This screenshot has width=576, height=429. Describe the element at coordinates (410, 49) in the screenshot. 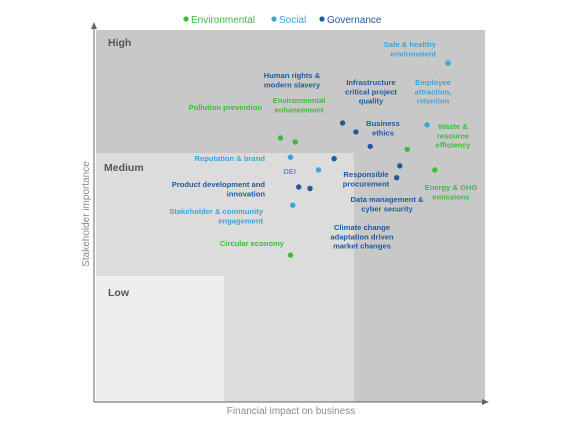

I see `label-safe-healthy-environment: Safe & healthy environment` at that location.